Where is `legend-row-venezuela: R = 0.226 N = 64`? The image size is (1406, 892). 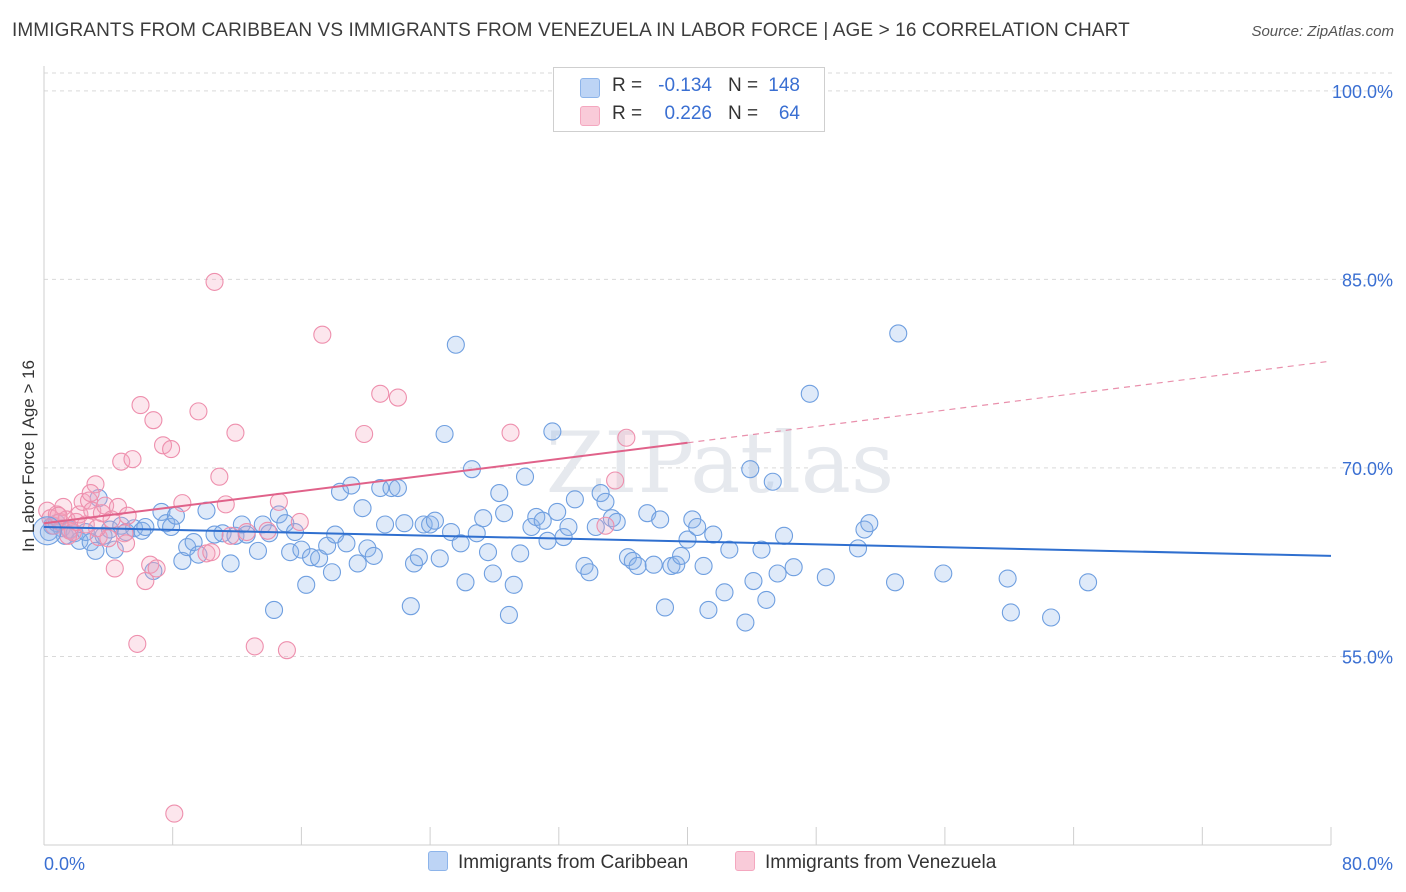 legend-row-venezuela: R = 0.226 N = 64 is located at coordinates (689, 115).